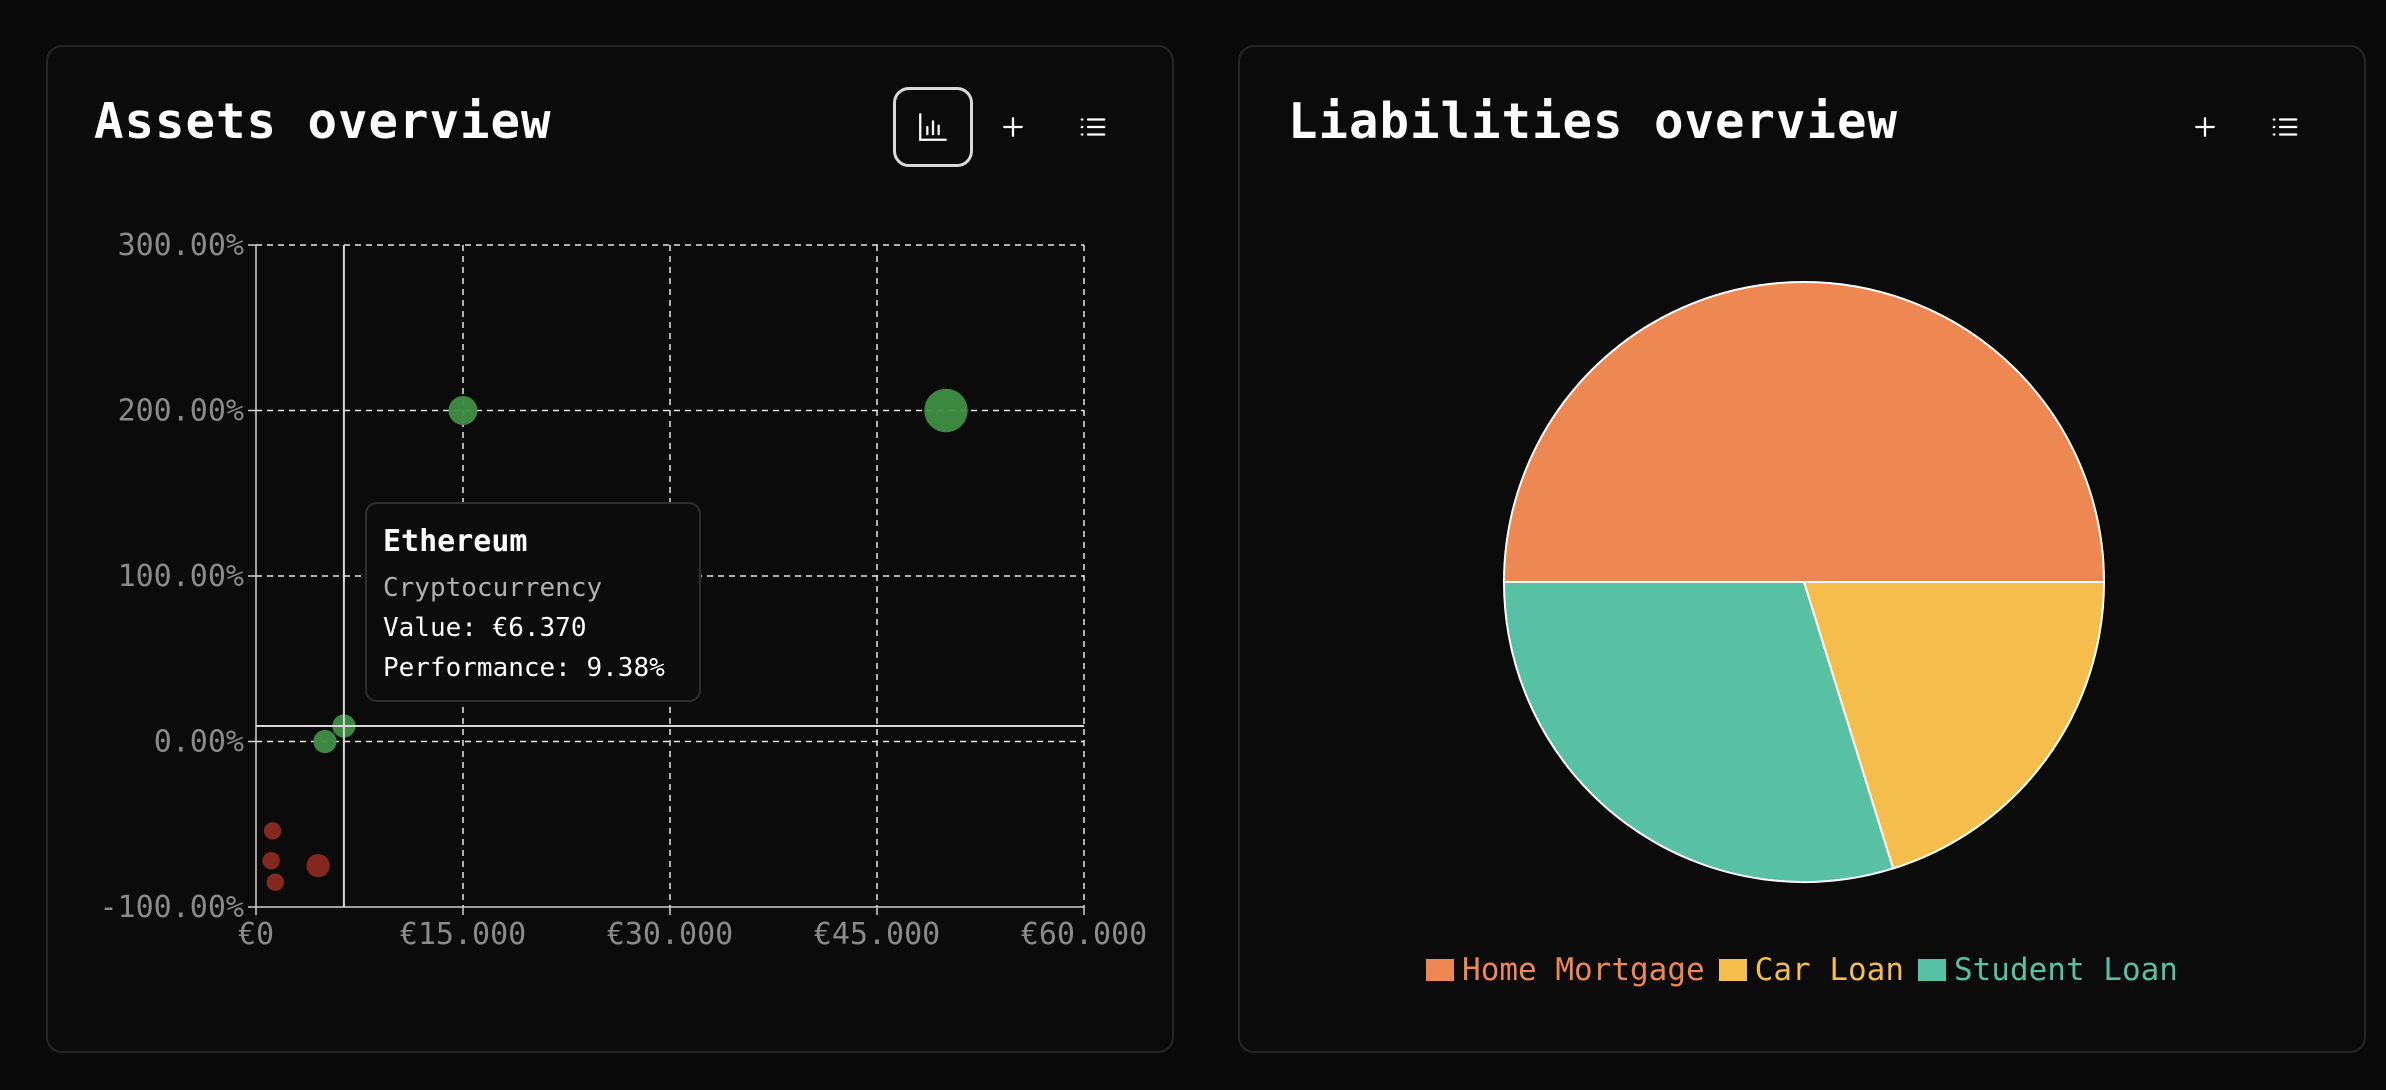 The image size is (2386, 1090). I want to click on x-tick-label: €30.000, so click(670, 934).